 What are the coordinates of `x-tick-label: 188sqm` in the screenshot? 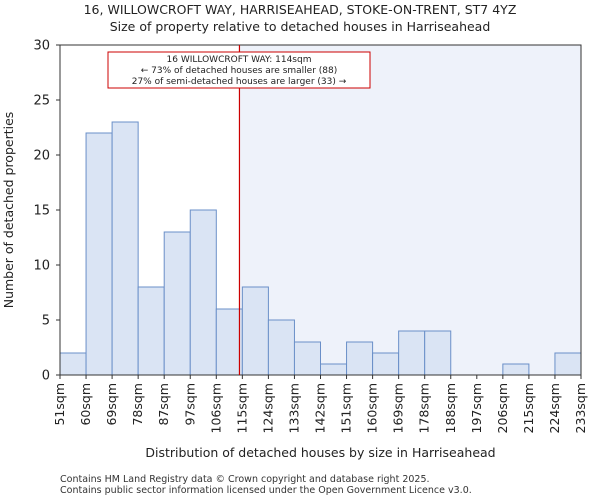 It's located at (450, 408).